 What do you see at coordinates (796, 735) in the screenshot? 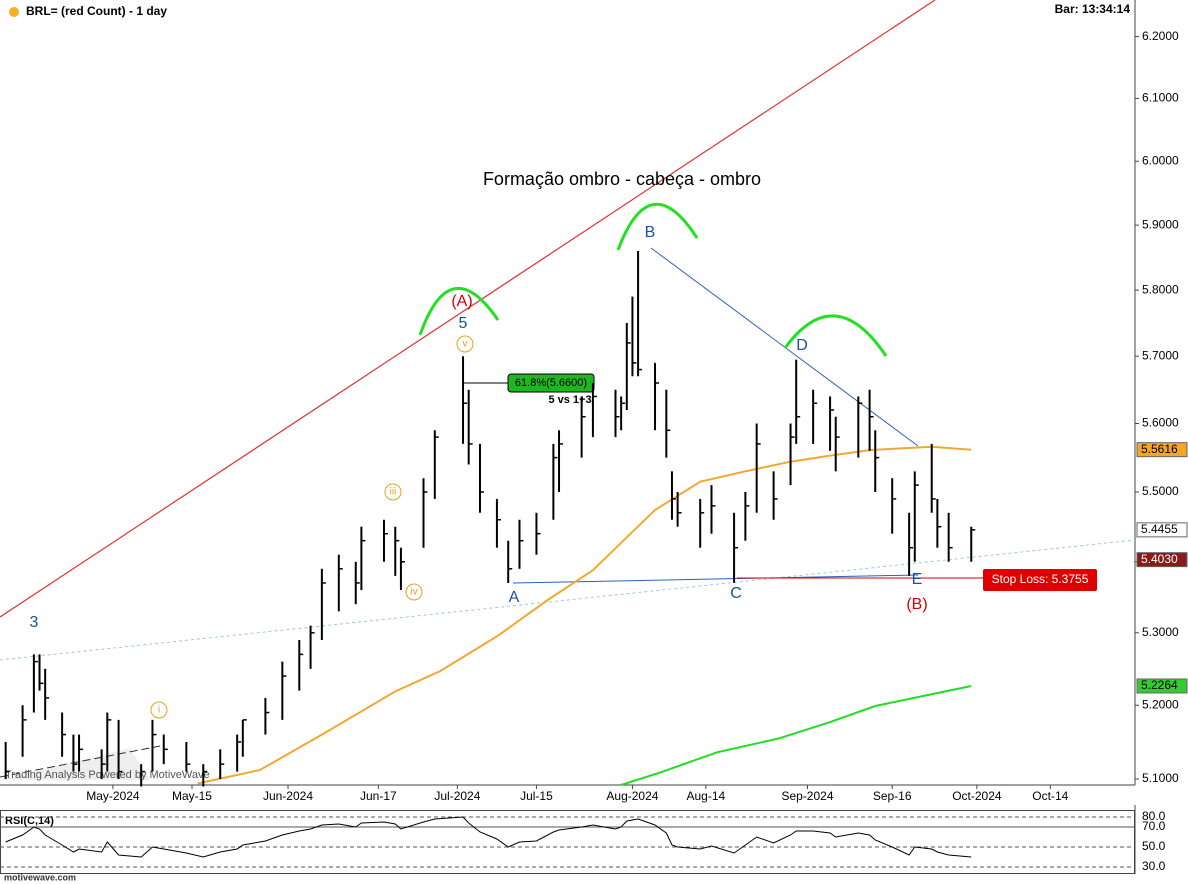
I see `moving-average` at bounding box center [796, 735].